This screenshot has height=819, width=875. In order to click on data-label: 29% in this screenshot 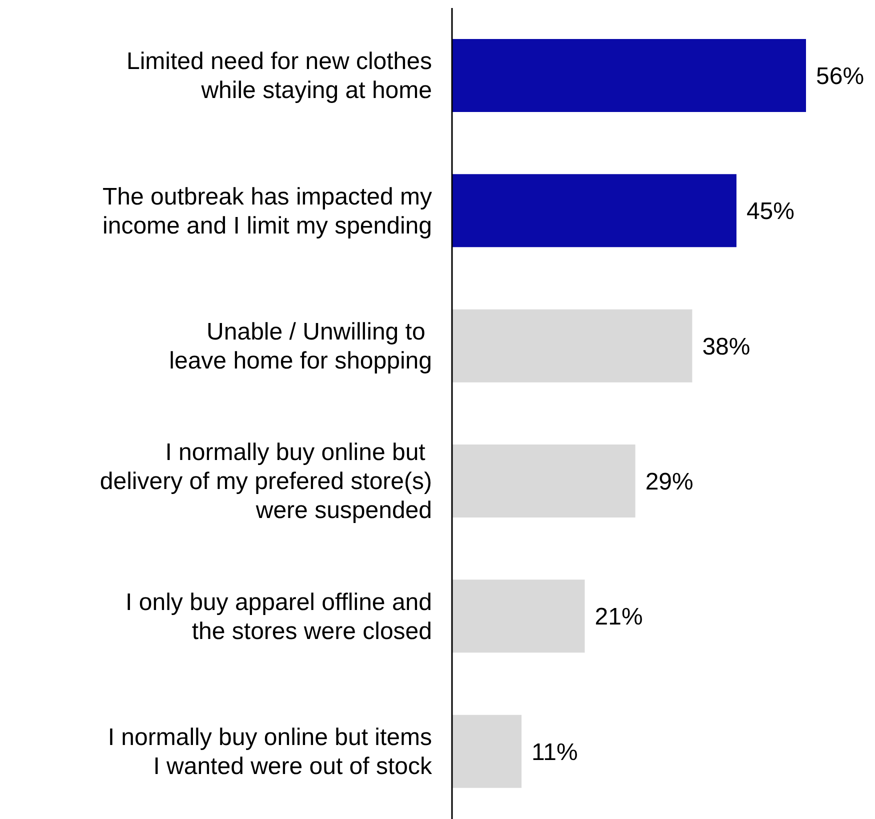, I will do `click(669, 482)`.